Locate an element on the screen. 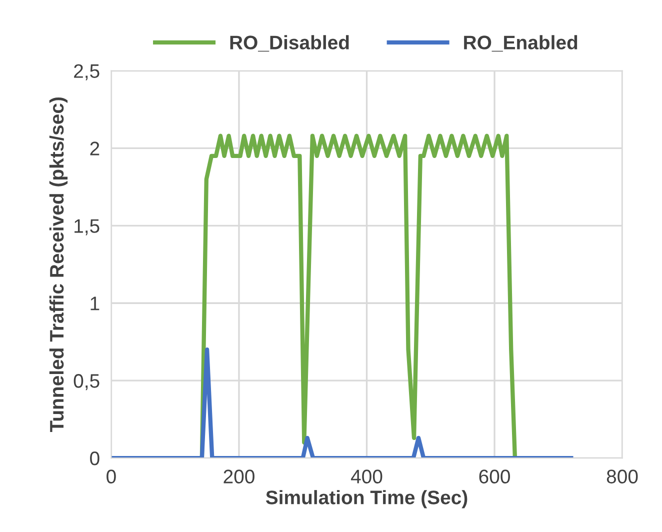 This screenshot has height=532, width=662. x-tick-label: 800 is located at coordinates (622, 477).